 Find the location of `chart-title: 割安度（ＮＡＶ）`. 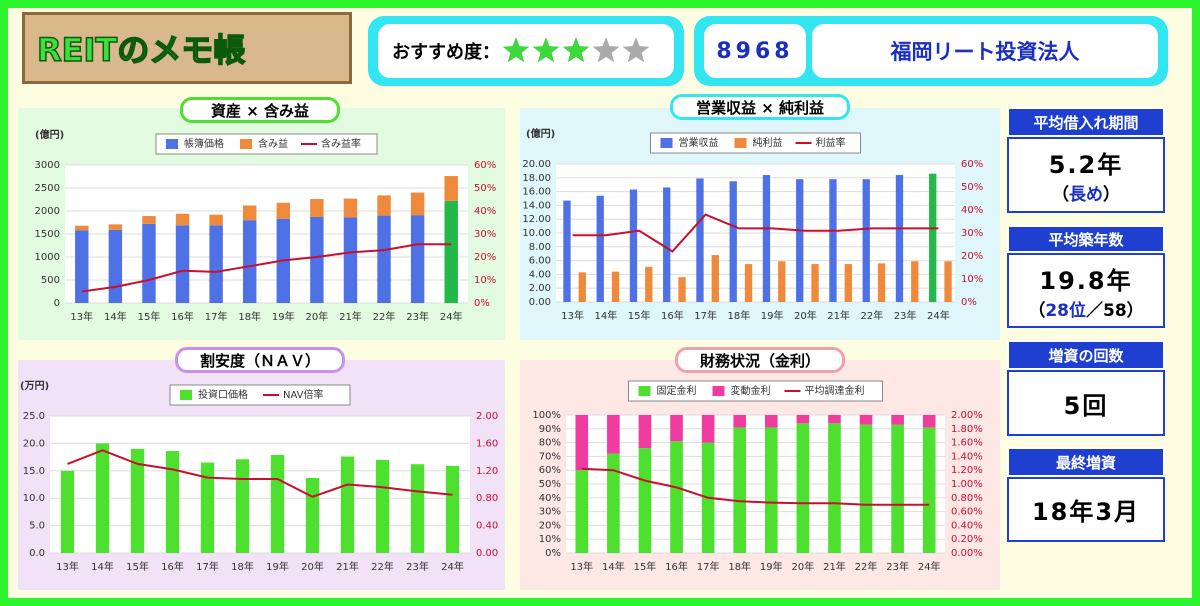

chart-title: 割安度（ＮＡＶ） is located at coordinates (260, 360).